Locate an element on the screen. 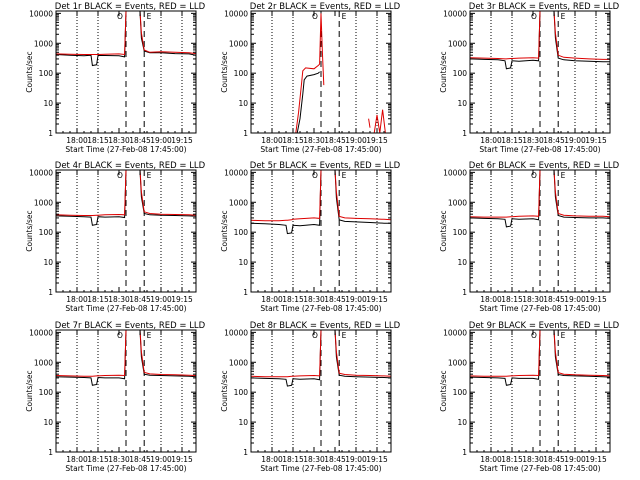 The width and height of the screenshot is (640, 480). panel-8-xtick-label-5: 19:00 is located at coordinates (356, 459).